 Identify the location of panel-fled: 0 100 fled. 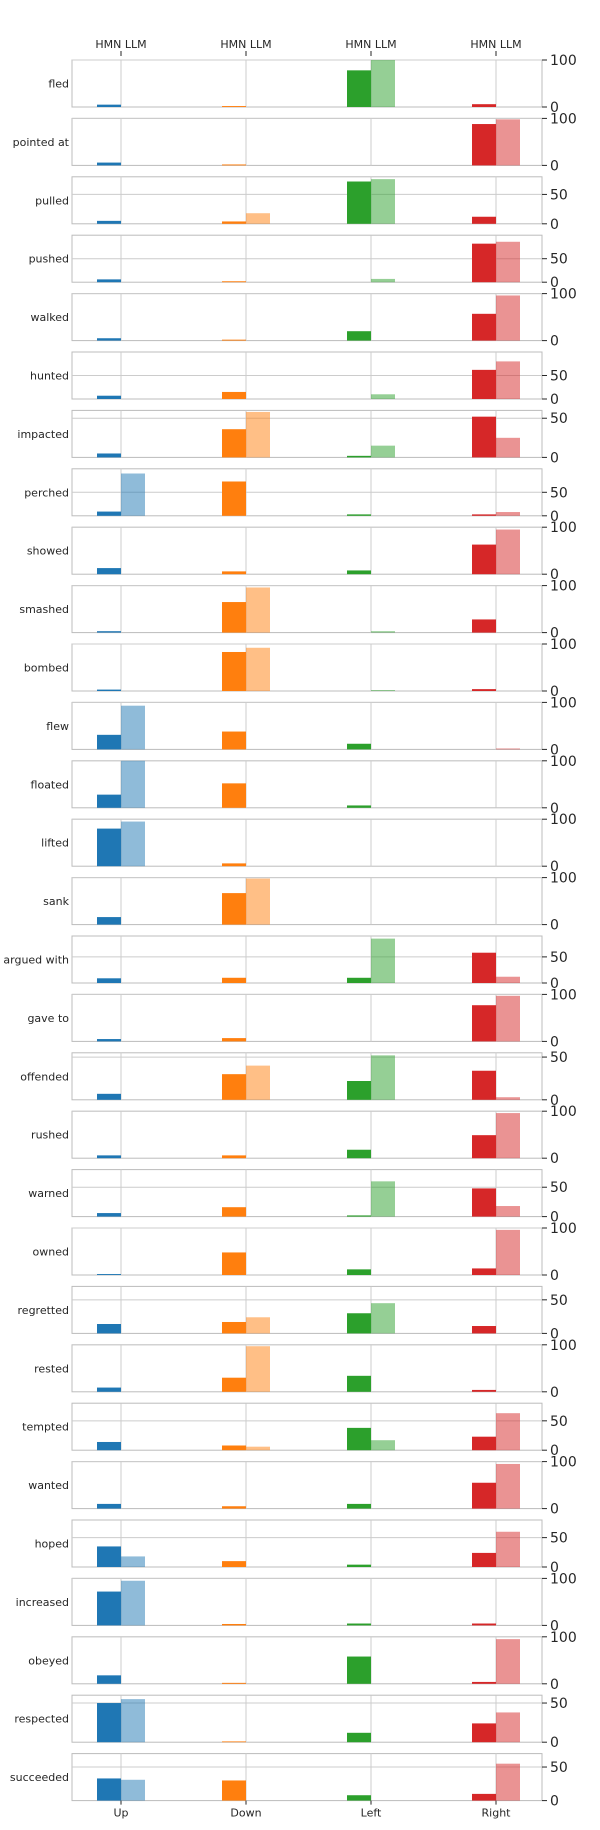
(312, 84).